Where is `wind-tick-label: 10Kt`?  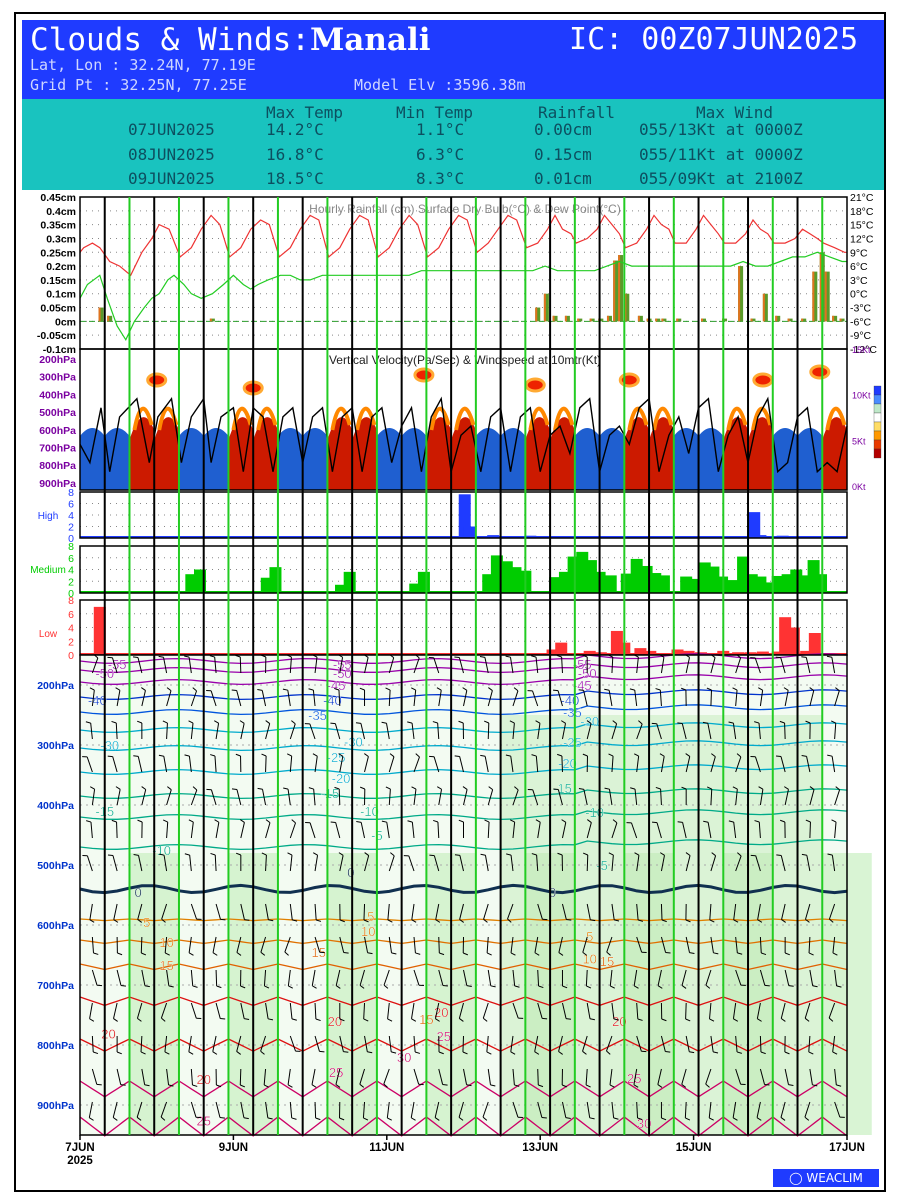
wind-tick-label: 10Kt is located at coordinates (861, 396).